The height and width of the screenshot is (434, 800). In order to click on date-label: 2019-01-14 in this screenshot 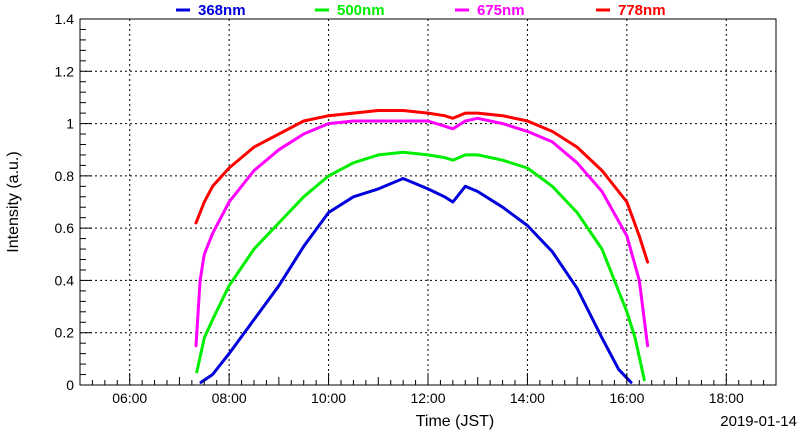, I will do `click(758, 421)`.